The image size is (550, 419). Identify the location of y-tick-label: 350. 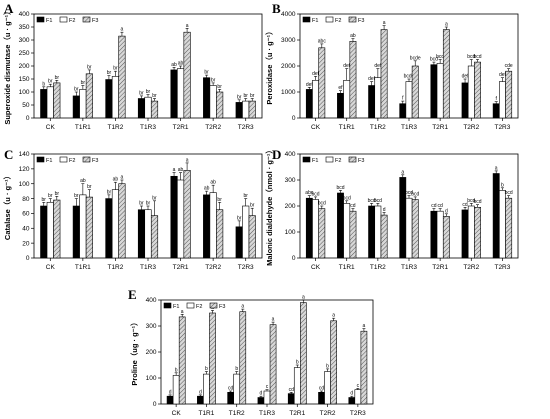
(24, 27).